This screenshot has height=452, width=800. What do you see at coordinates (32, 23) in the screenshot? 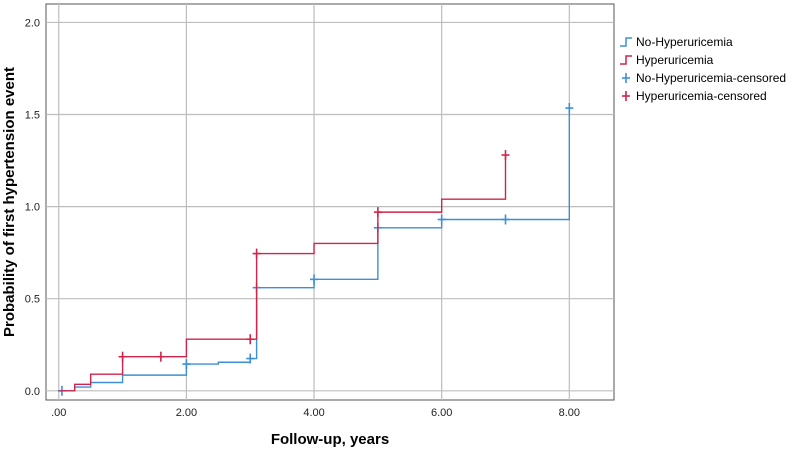
I see `y-tick-label: 2.0` at bounding box center [32, 23].